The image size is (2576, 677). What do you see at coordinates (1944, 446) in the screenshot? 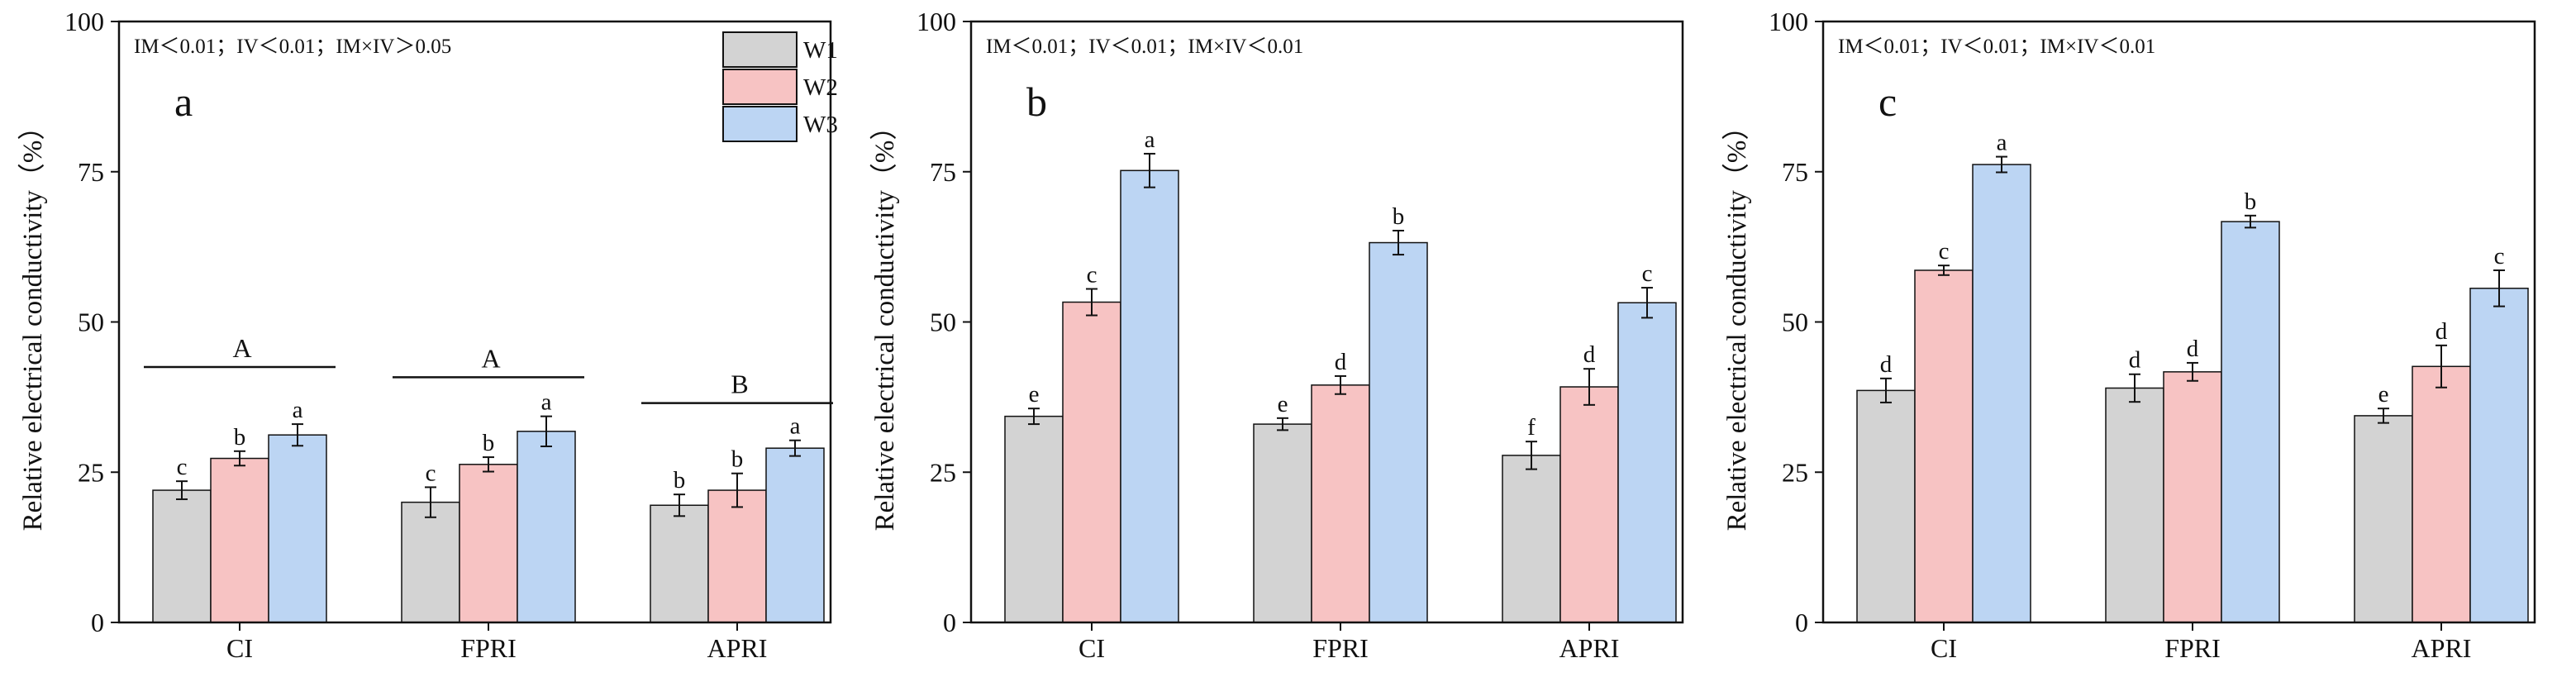
I see `bar-c-ci-w2` at bounding box center [1944, 446].